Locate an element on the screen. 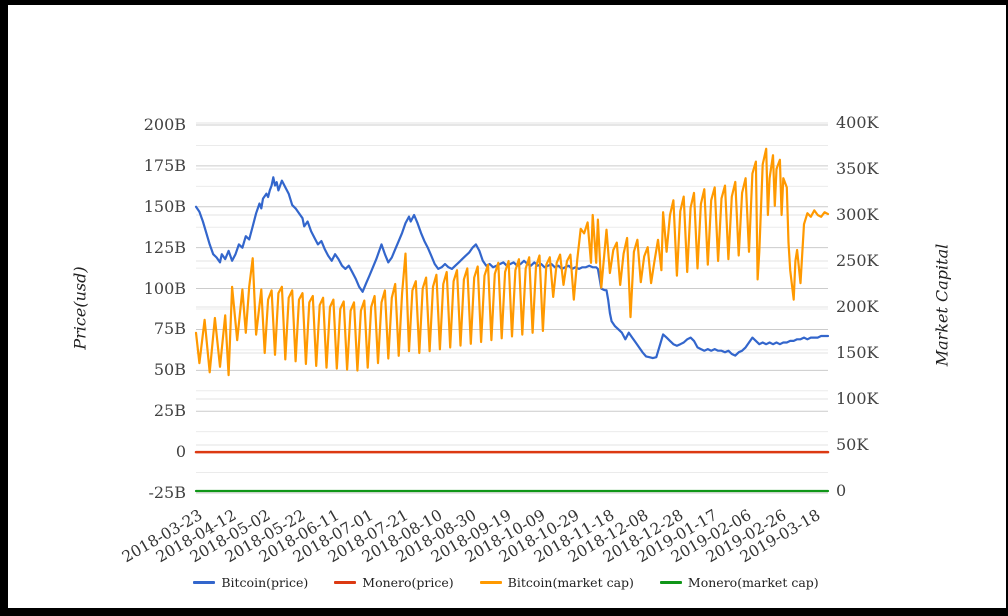  right-y-tick-label: 50K is located at coordinates (852, 444).